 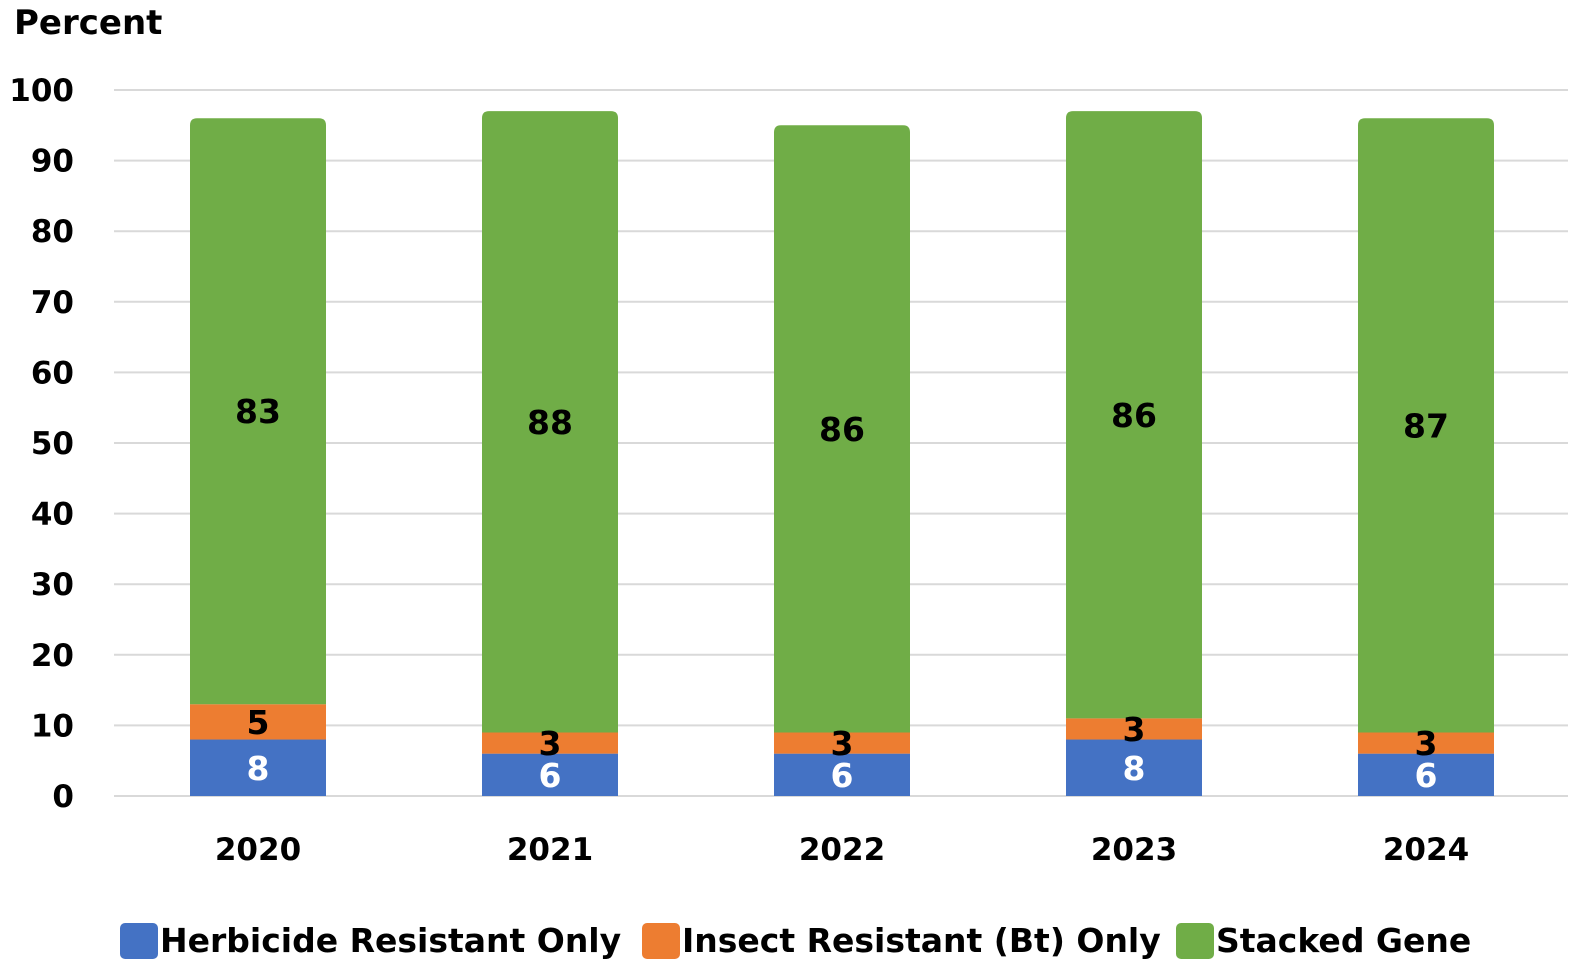 I want to click on legend-label-2: Stacked Gene, so click(x=1343, y=940).